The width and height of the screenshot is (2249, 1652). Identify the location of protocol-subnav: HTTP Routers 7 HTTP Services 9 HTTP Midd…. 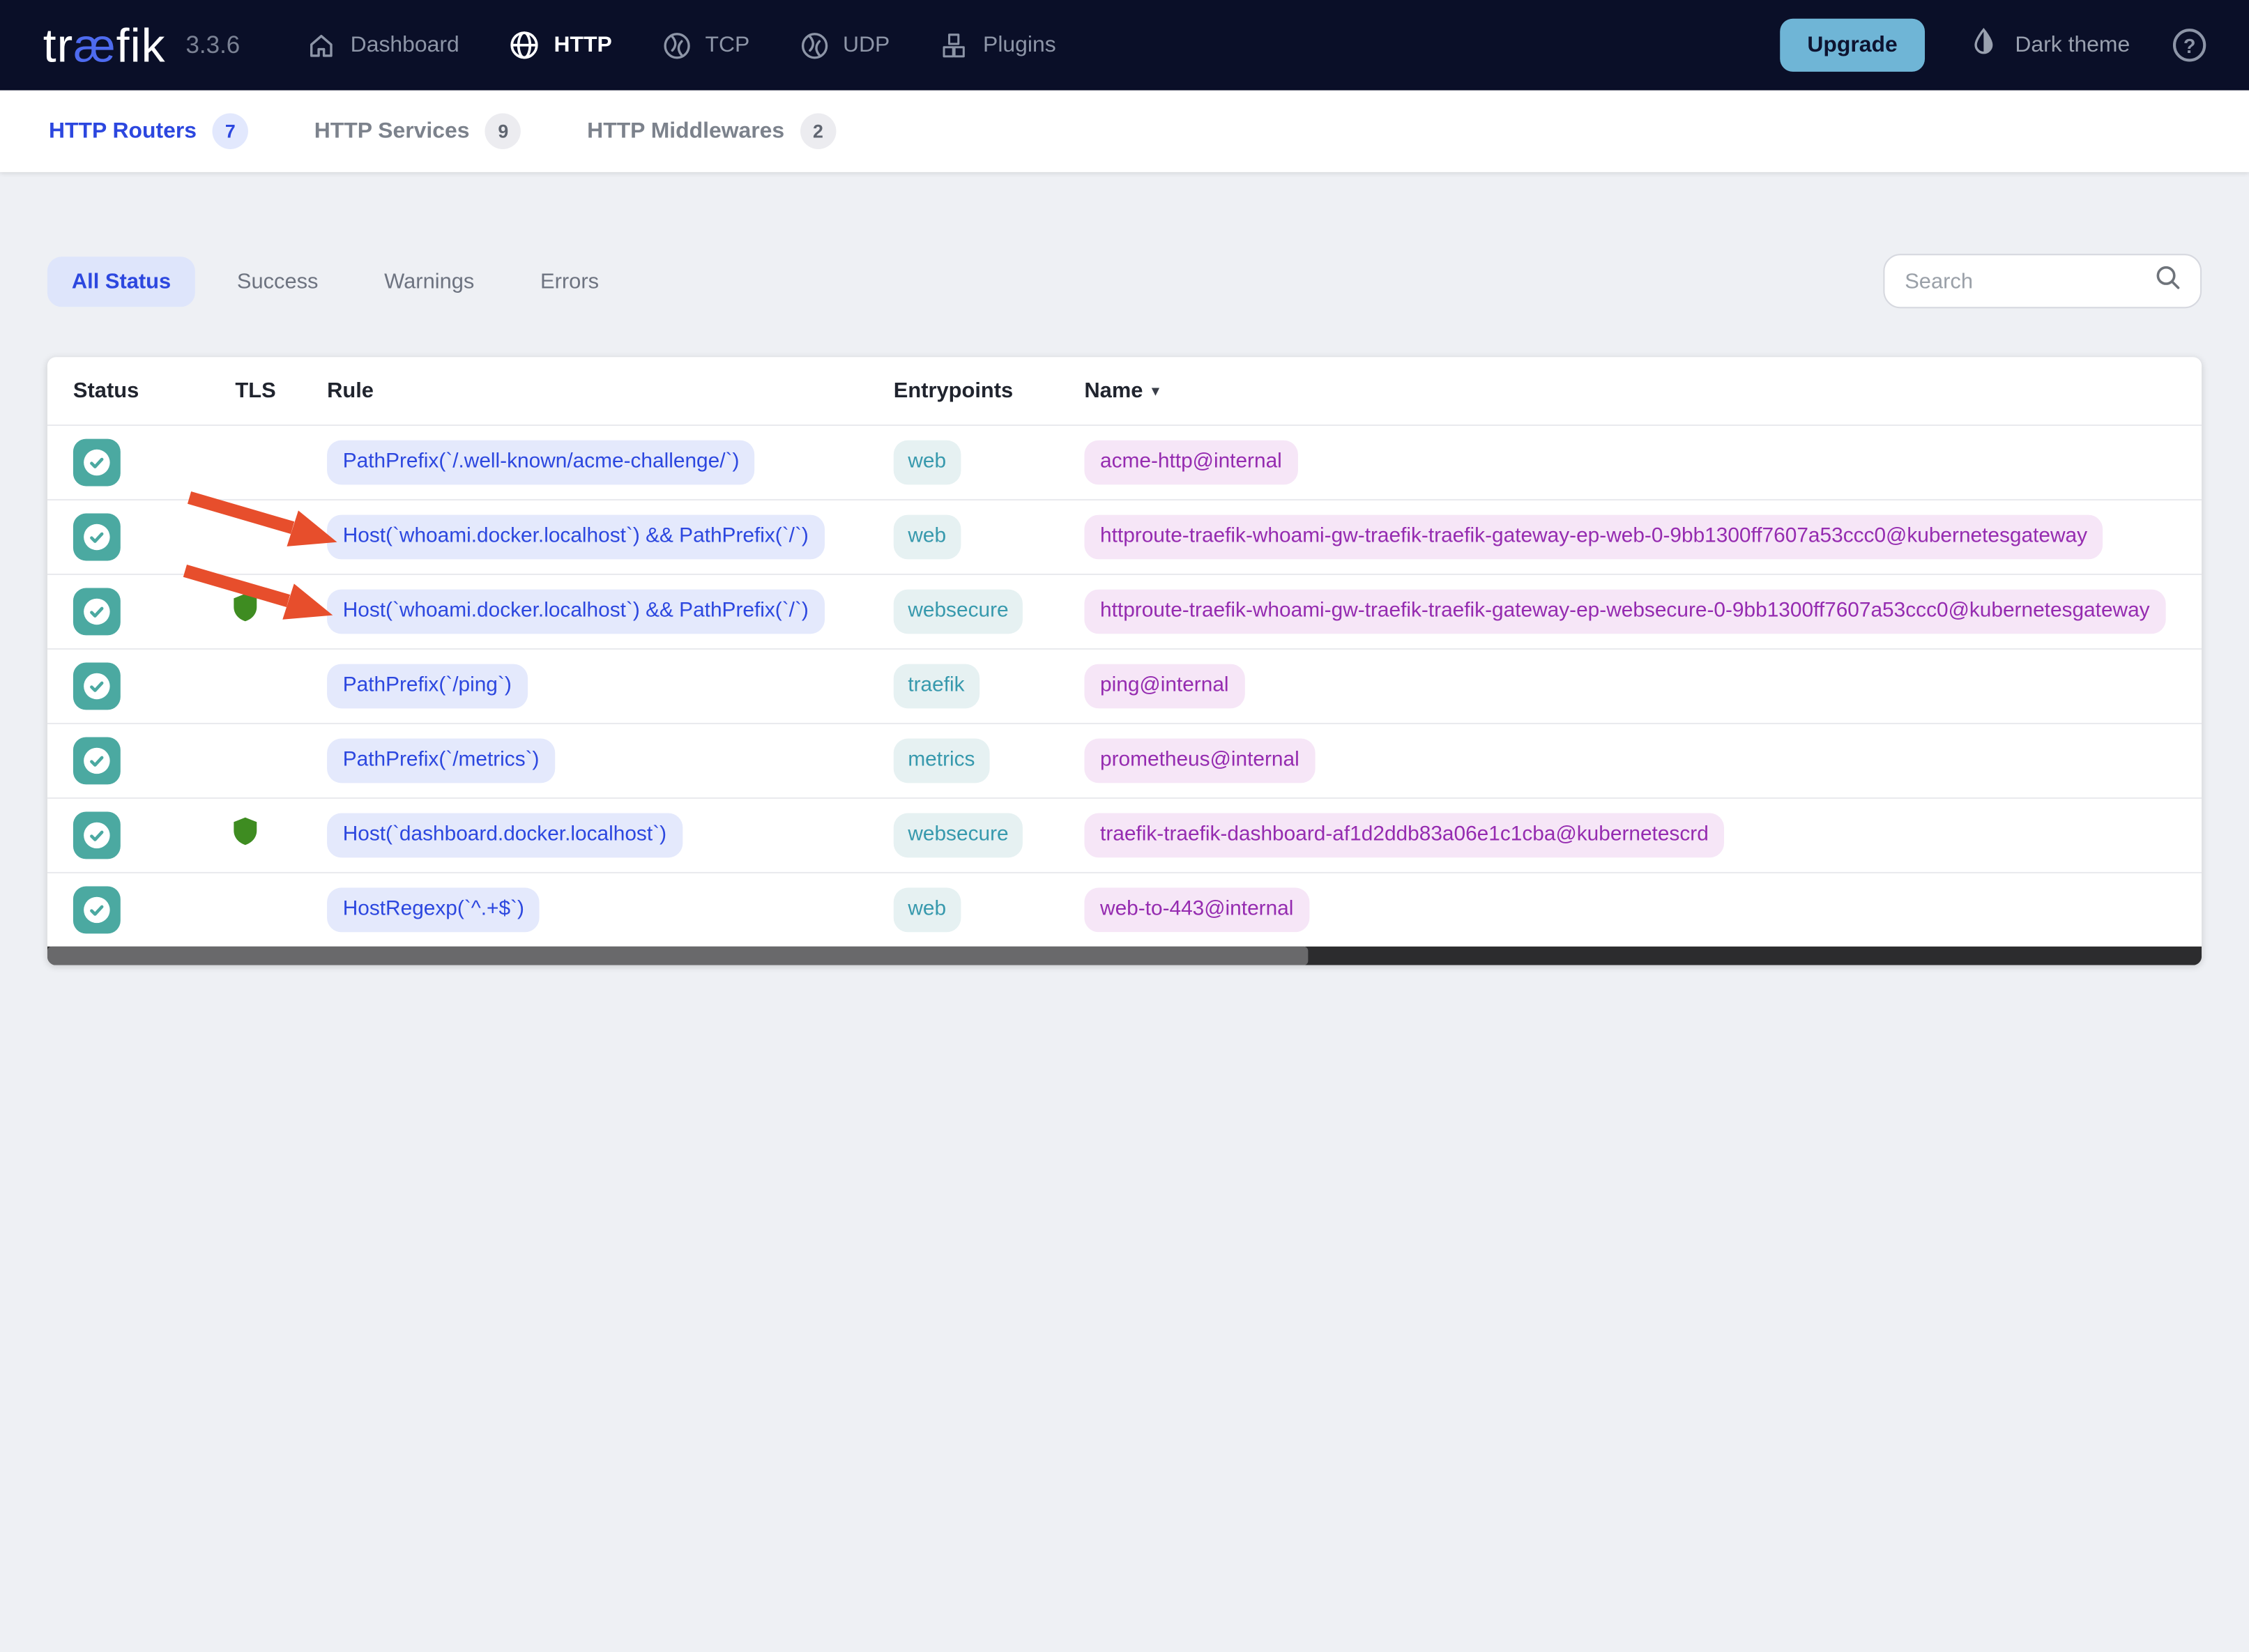
(1124, 131).